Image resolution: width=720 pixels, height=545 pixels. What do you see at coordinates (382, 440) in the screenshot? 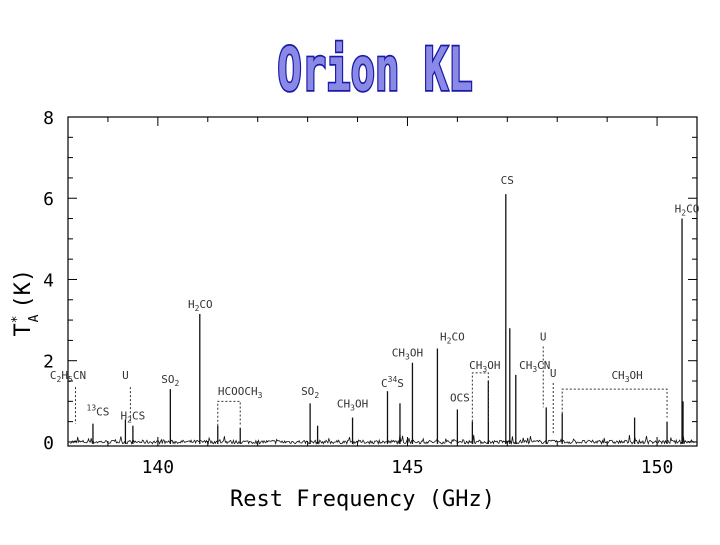
I see `spectrum-baseline` at bounding box center [382, 440].